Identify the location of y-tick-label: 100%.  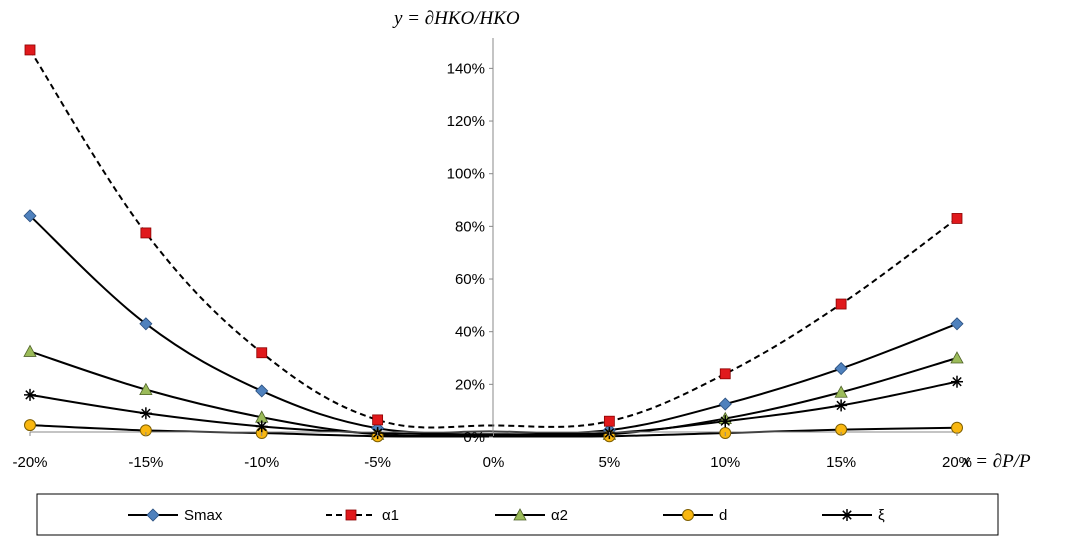
(466, 174).